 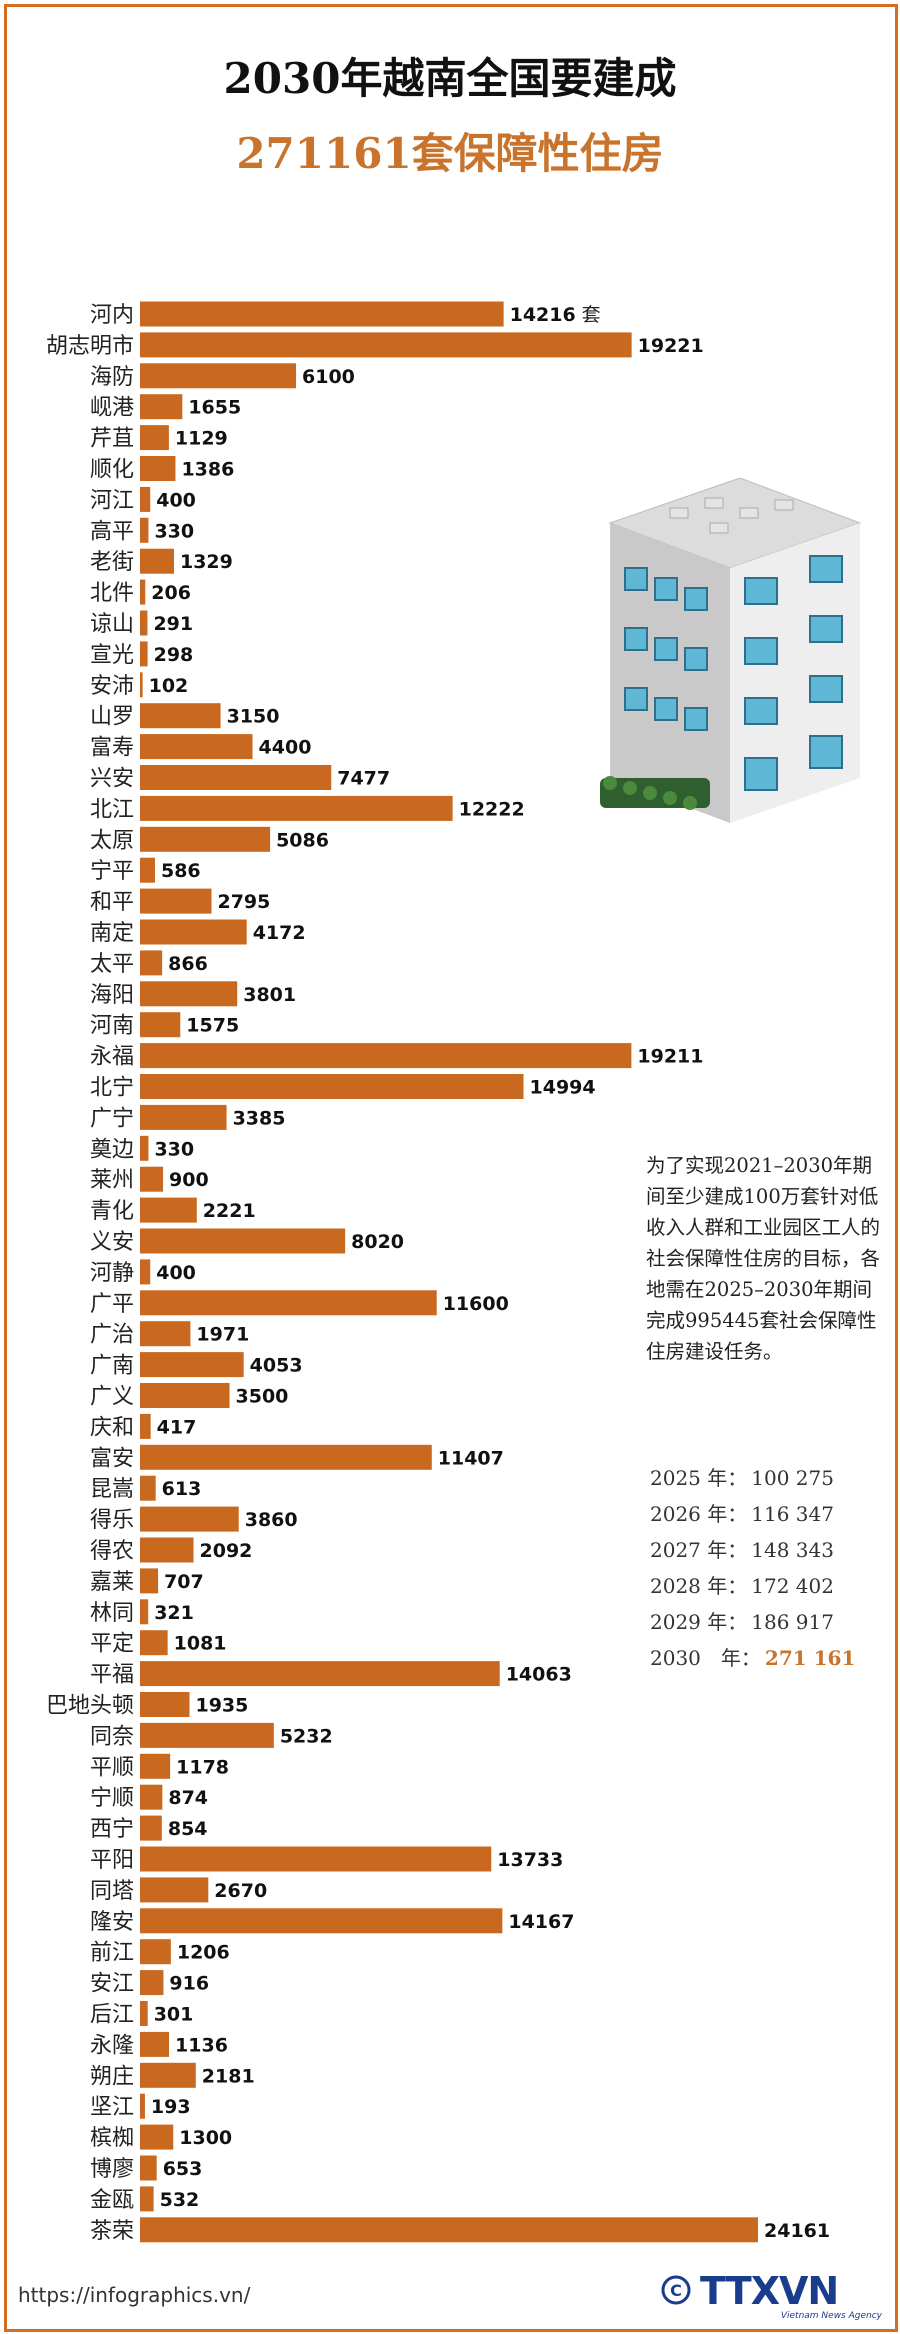 What do you see at coordinates (797, 2231) in the screenshot?
I see `bar-value-label: 24161` at bounding box center [797, 2231].